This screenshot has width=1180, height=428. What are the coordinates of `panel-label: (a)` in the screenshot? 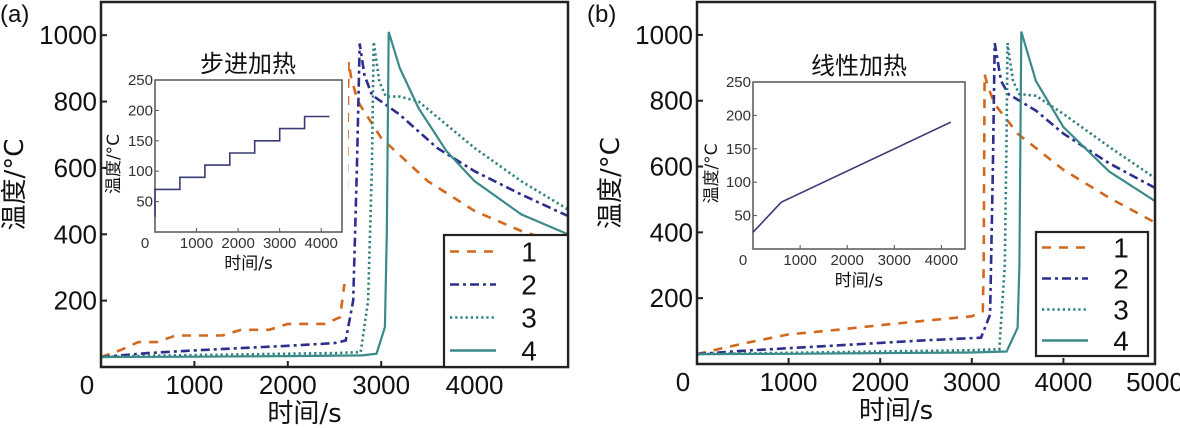 It's located at (14, 14).